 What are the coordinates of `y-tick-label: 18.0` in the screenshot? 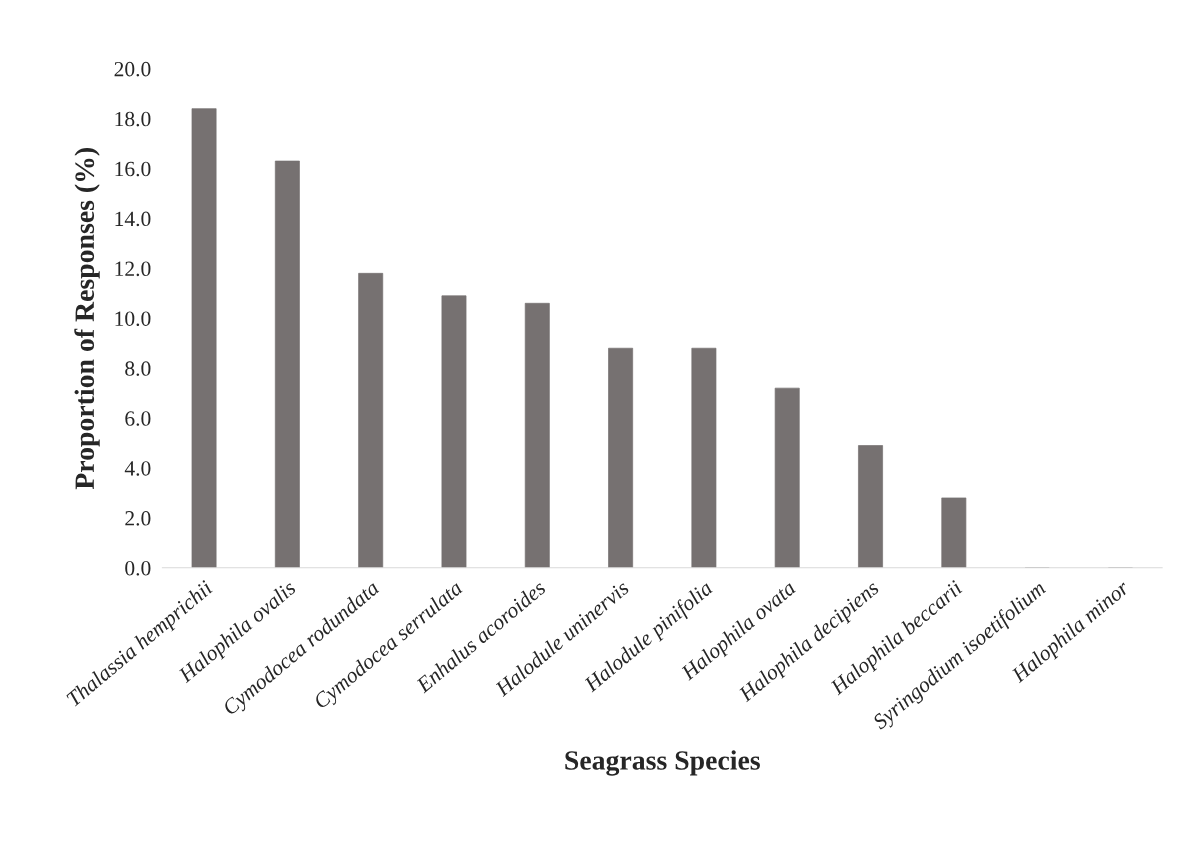 It's located at (133, 119).